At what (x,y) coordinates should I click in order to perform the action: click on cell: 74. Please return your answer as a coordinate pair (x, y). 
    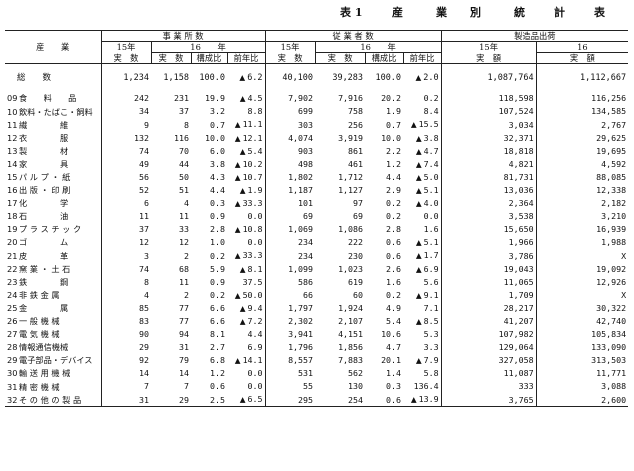
    Looking at the image, I should click on (144, 150).